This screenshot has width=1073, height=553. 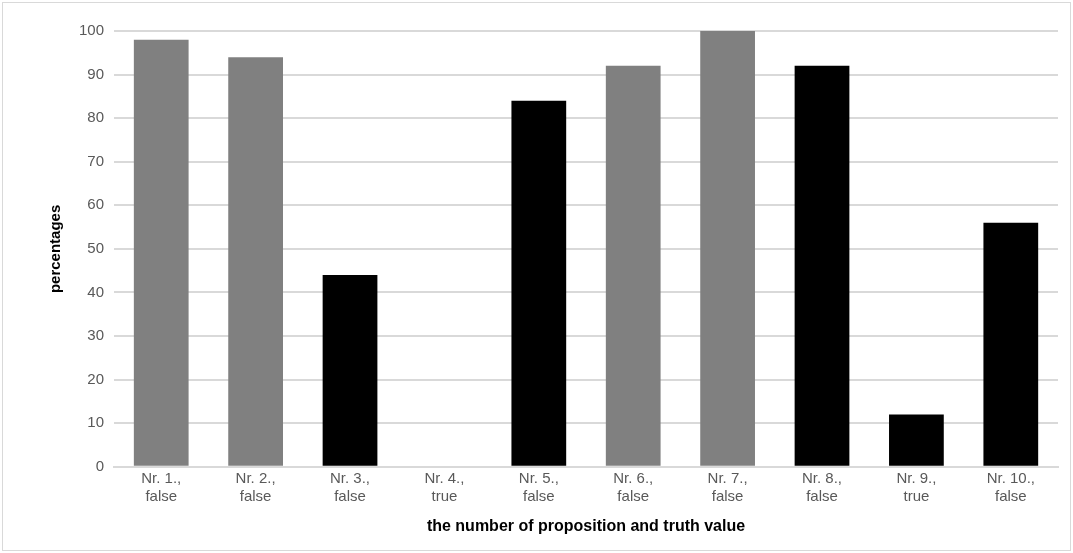 I want to click on y-tick-label: 20, so click(x=96, y=378).